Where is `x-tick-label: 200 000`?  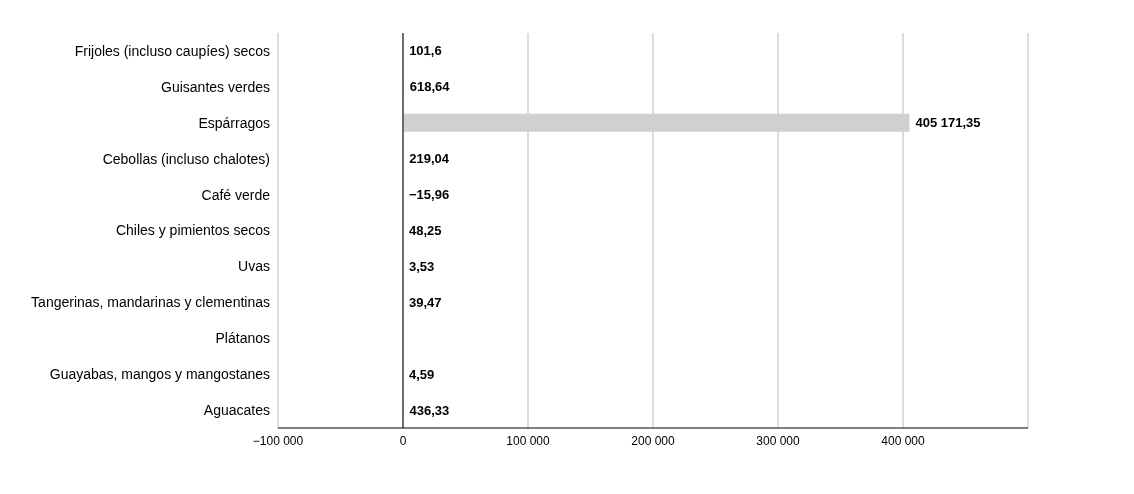 x-tick-label: 200 000 is located at coordinates (653, 440).